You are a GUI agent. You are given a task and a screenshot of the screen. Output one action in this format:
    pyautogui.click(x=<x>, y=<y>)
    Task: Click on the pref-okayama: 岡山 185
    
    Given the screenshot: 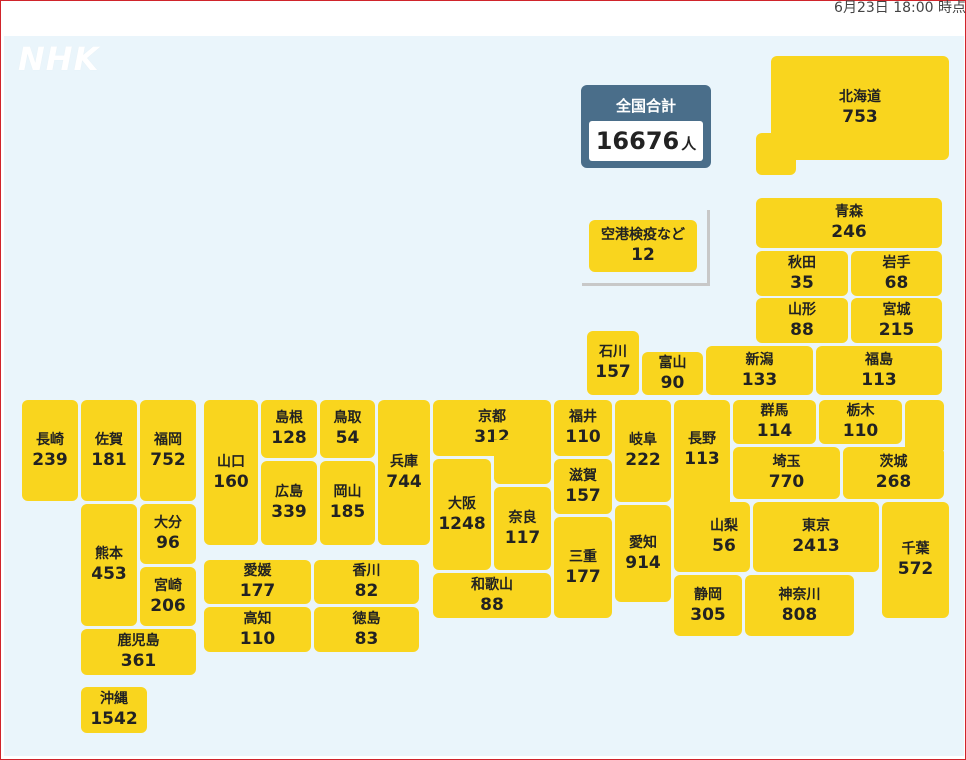 What is the action you would take?
    pyautogui.click(x=347, y=503)
    